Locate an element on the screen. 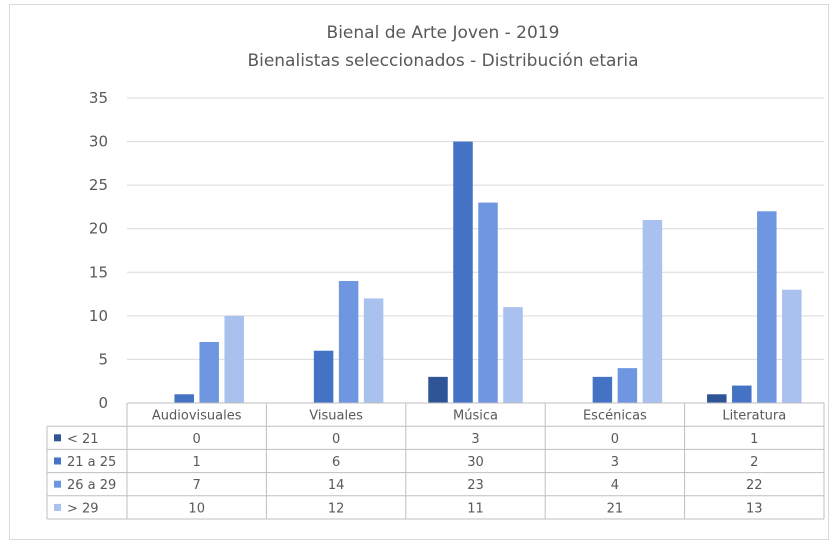  table-cell-lt-21-literatura: 1 is located at coordinates (754, 439).